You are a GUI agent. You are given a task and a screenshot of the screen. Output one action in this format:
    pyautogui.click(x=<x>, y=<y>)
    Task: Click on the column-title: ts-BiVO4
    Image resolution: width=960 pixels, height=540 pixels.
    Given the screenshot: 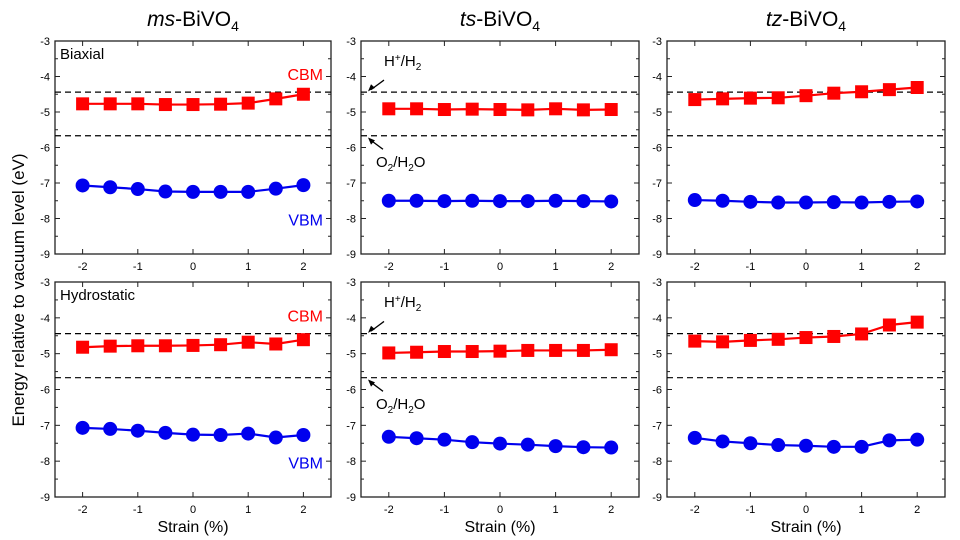 What is the action you would take?
    pyautogui.click(x=500, y=21)
    